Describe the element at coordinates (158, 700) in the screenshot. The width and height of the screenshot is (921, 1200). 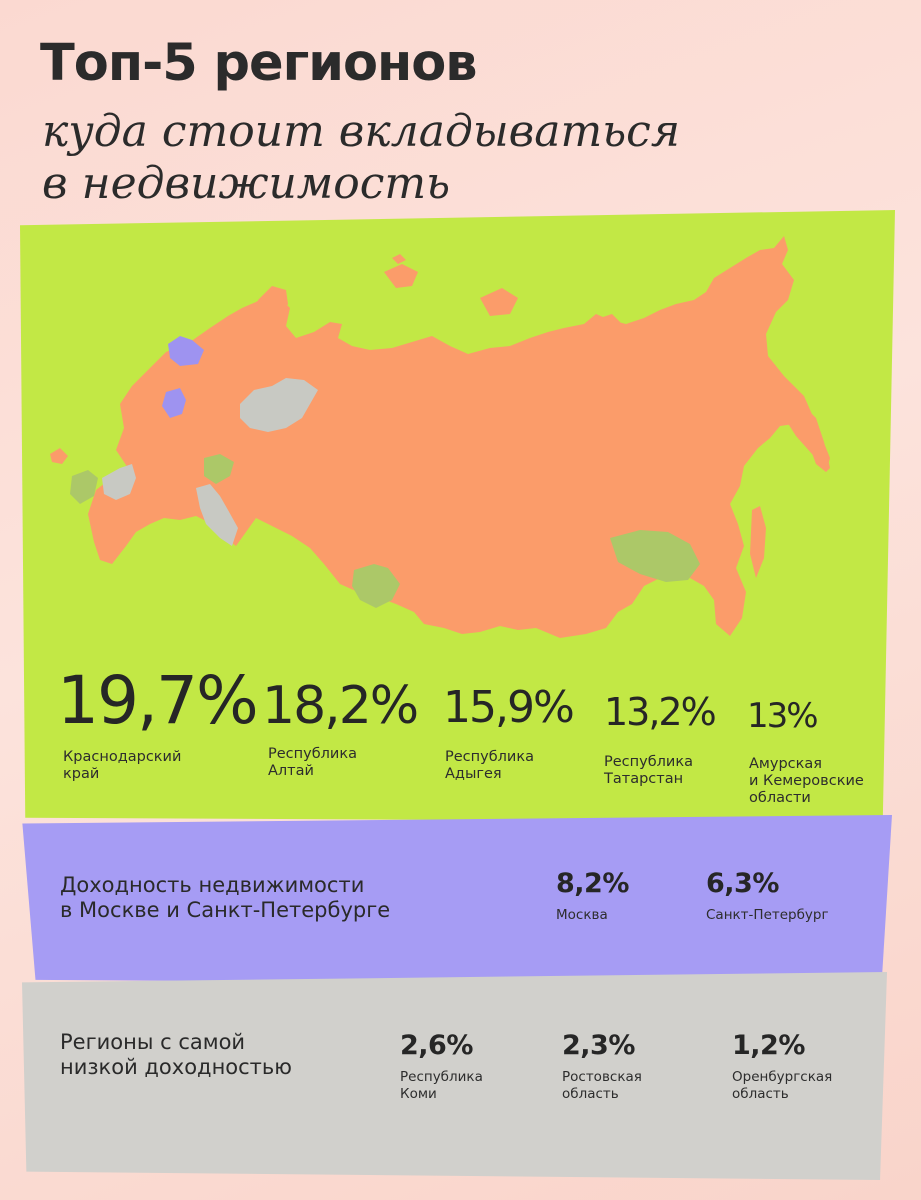
I see `stat-value: 19,7%` at that location.